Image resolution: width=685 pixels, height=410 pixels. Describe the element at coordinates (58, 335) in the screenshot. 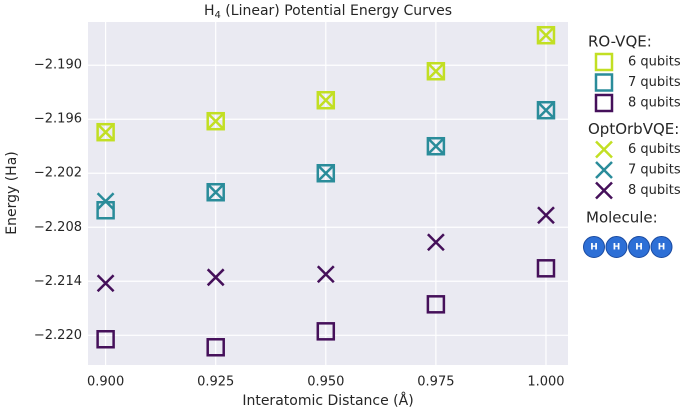

I see `y-tick-label: −2.220` at that location.